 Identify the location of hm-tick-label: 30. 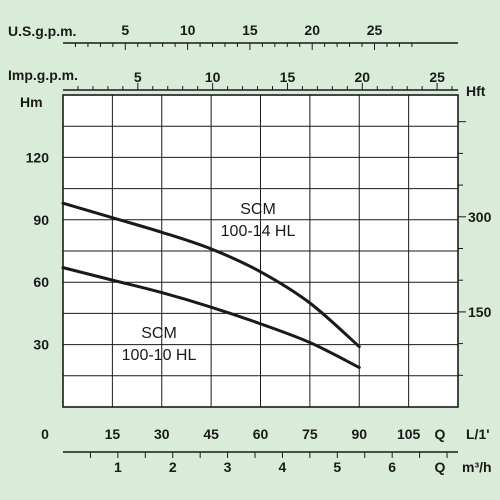
(41, 345).